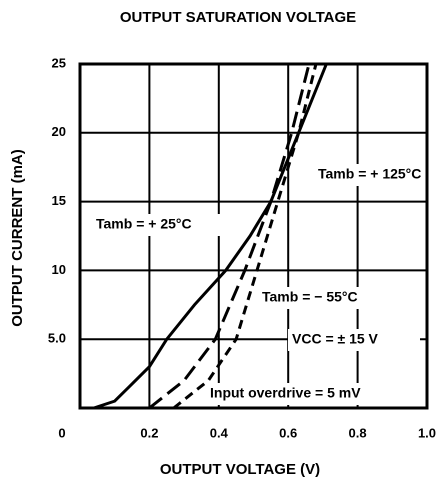 Image resolution: width=445 pixels, height=483 pixels. Describe the element at coordinates (369, 174) in the screenshot. I see `series-label: Tamb = + 125°C` at that location.